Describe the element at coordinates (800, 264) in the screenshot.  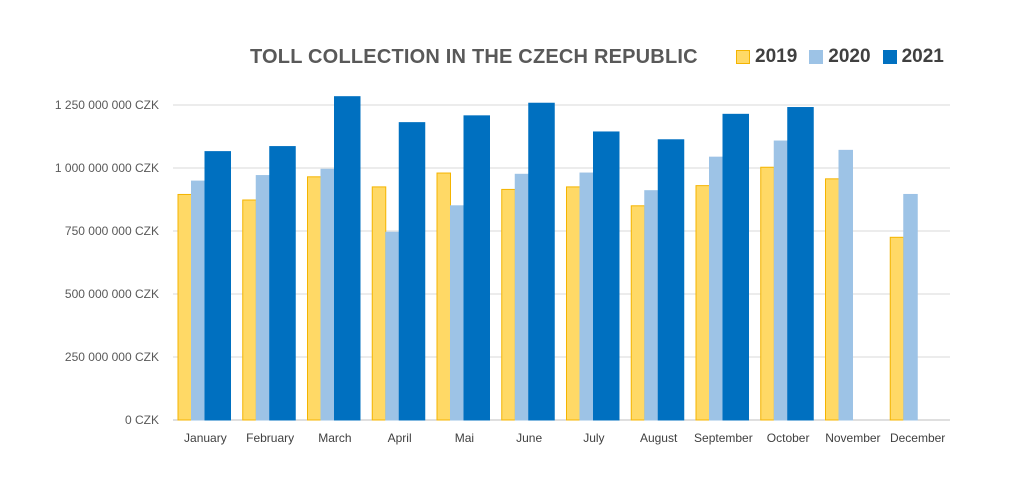
I see `bar-2021-october` at that location.